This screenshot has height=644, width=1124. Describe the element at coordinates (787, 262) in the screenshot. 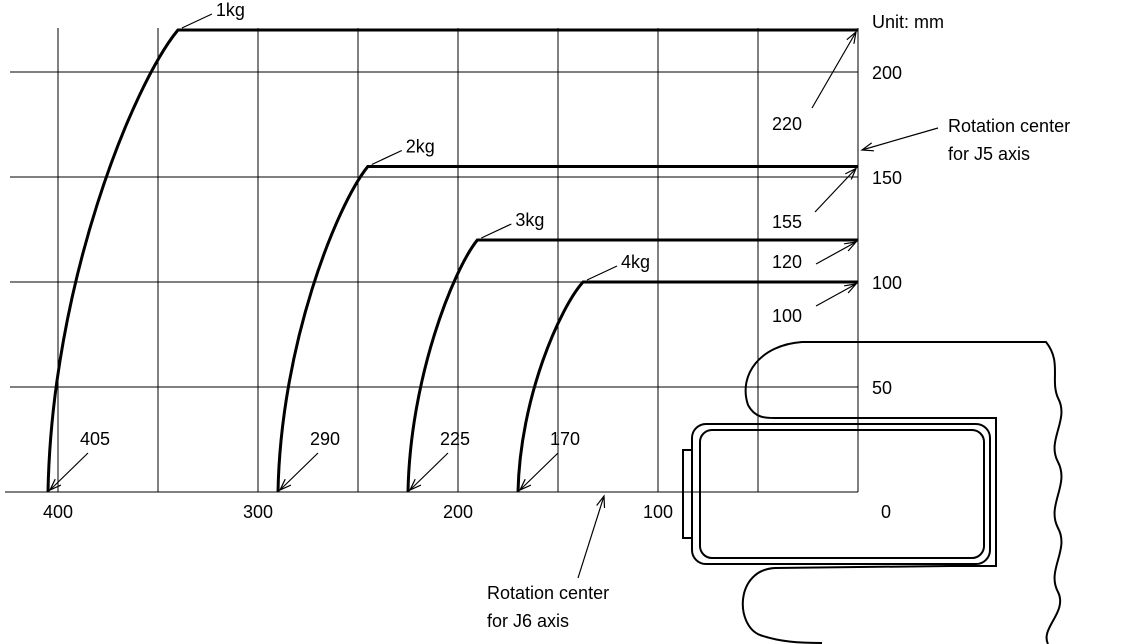

I see `offset-label: 120` at that location.